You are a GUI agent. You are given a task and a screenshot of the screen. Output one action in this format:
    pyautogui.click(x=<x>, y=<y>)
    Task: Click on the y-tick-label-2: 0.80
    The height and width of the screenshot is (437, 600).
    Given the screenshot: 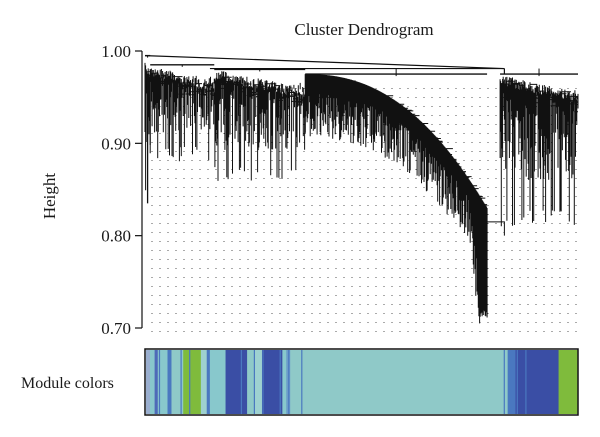 What is the action you would take?
    pyautogui.click(x=116, y=236)
    